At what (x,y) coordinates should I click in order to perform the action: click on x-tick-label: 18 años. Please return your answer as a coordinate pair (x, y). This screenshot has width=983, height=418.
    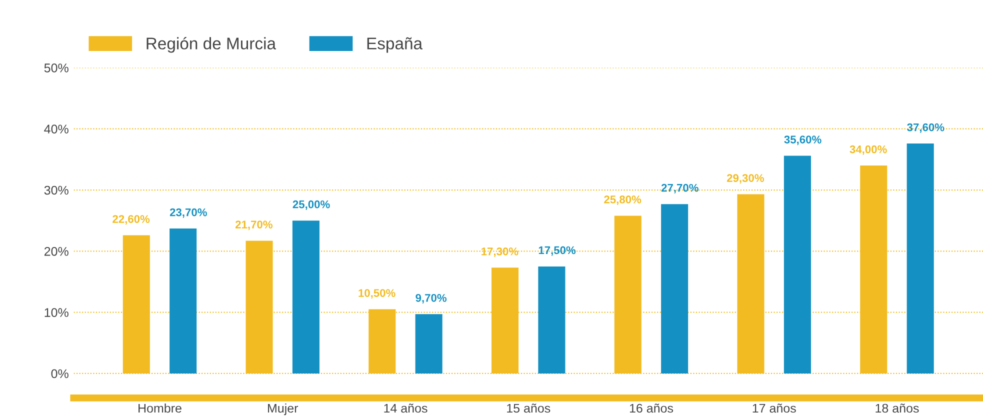
    Looking at the image, I should click on (897, 408).